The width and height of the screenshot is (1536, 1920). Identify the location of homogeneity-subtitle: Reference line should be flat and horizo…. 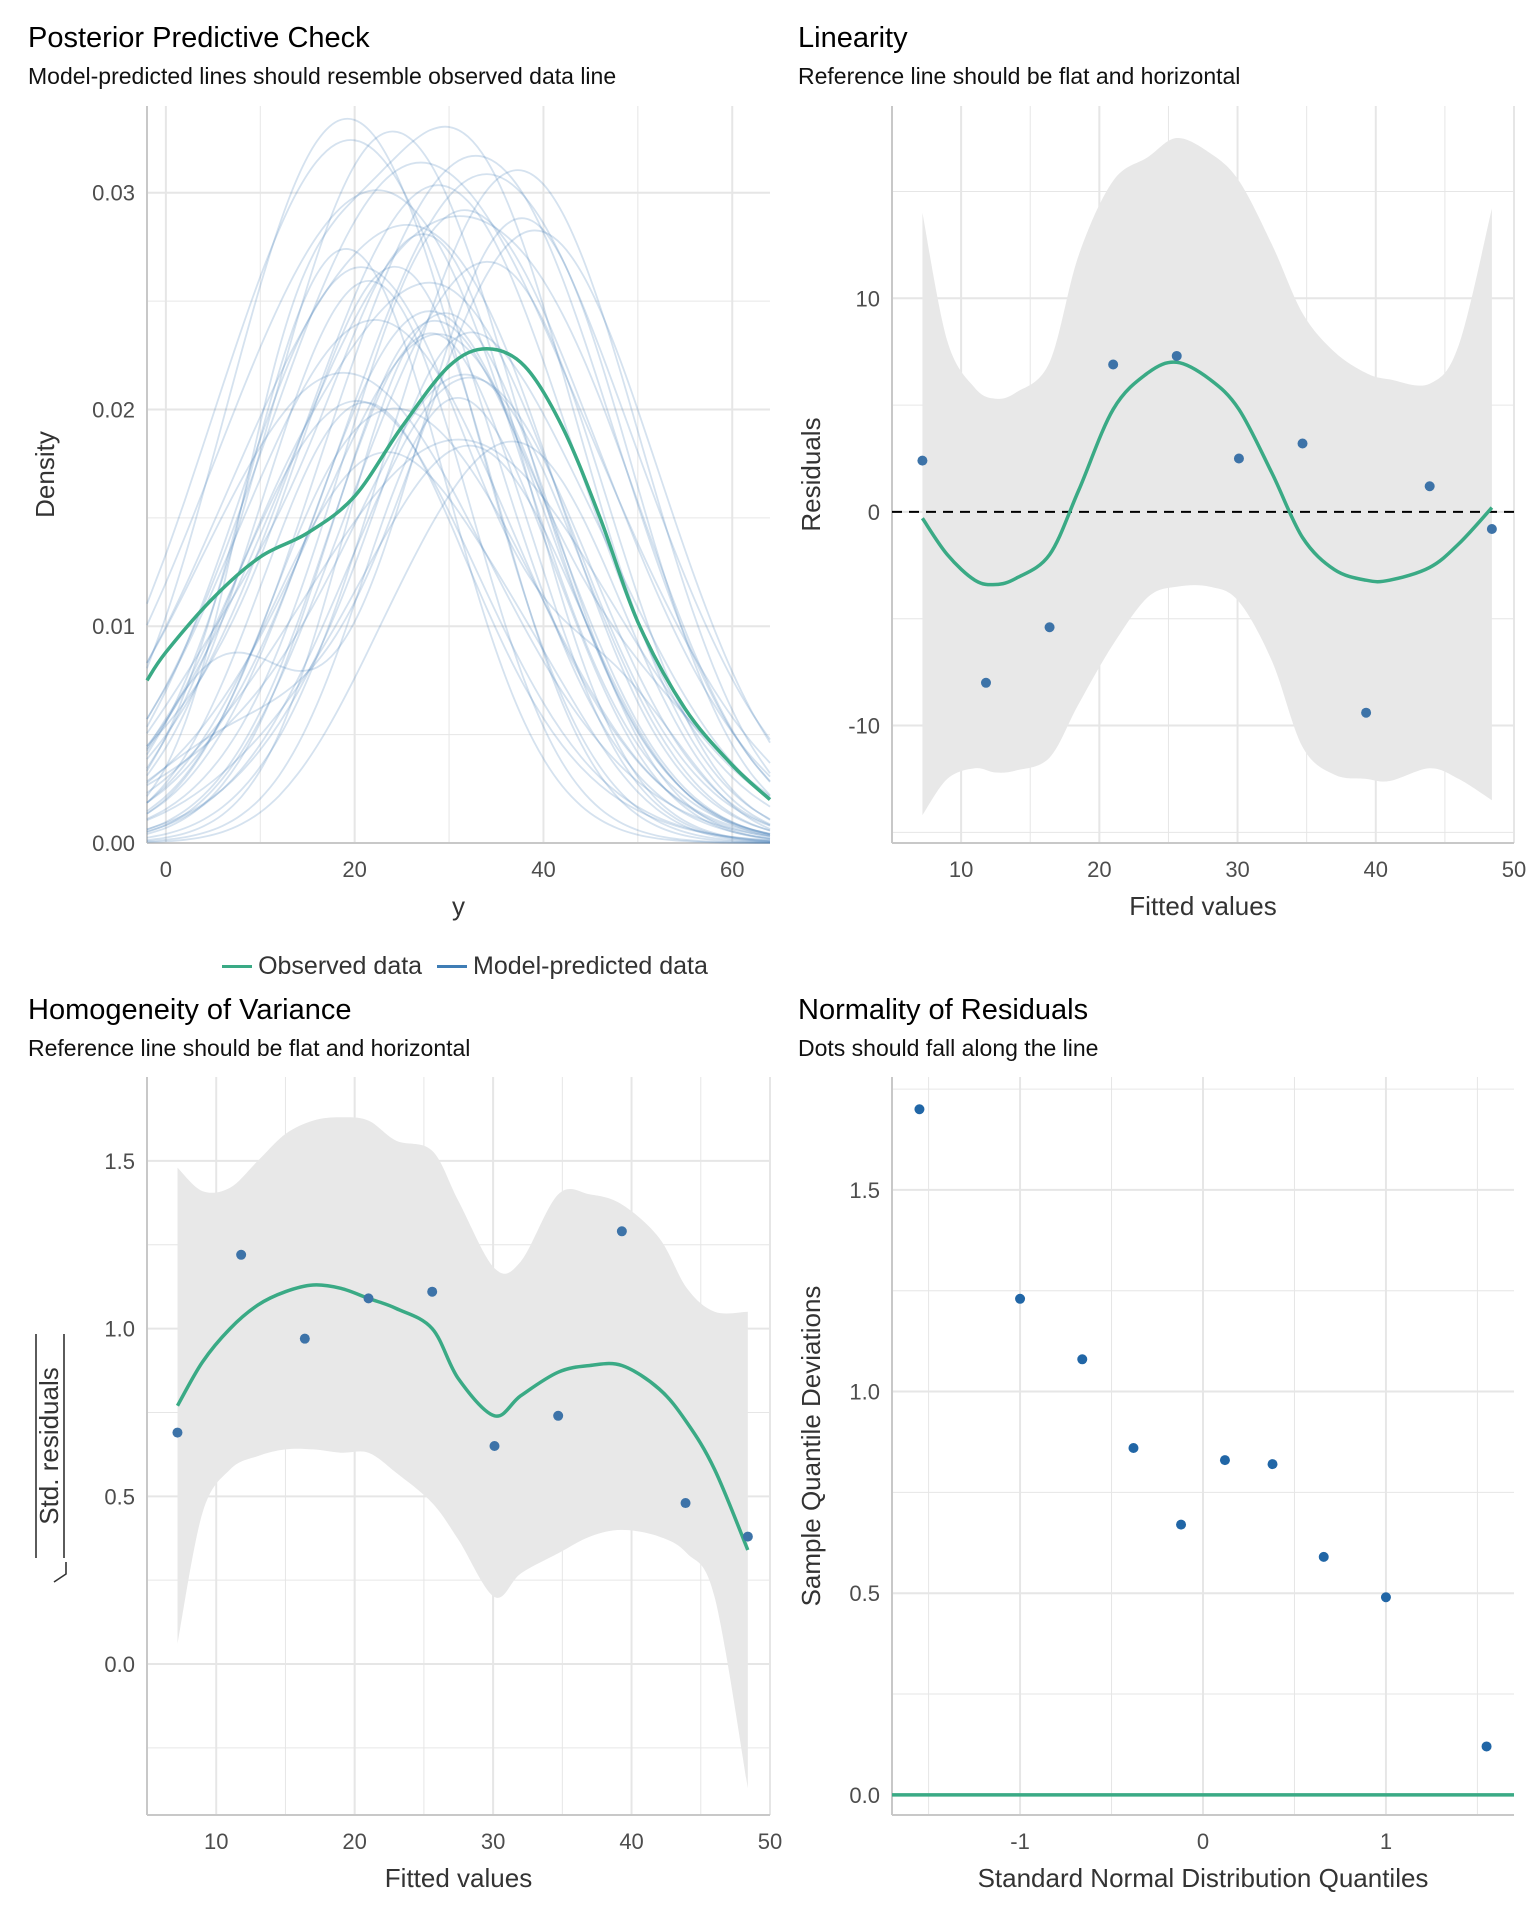
(249, 1048).